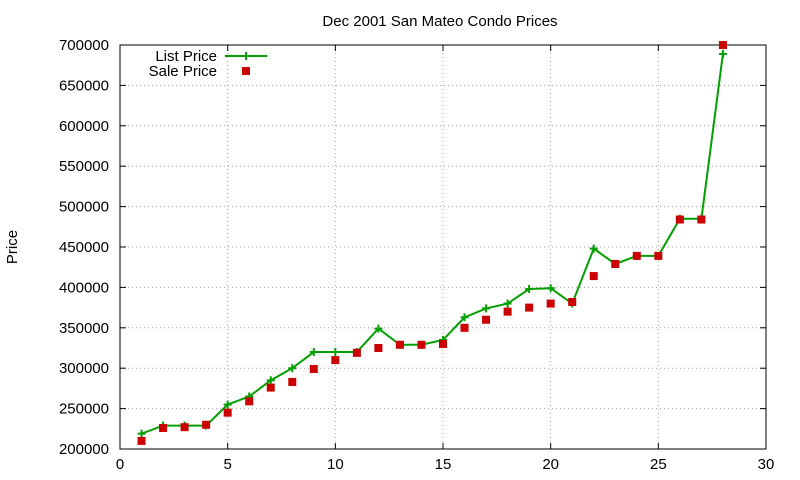  Describe the element at coordinates (550, 464) in the screenshot. I see `x-tick-label: 20` at that location.